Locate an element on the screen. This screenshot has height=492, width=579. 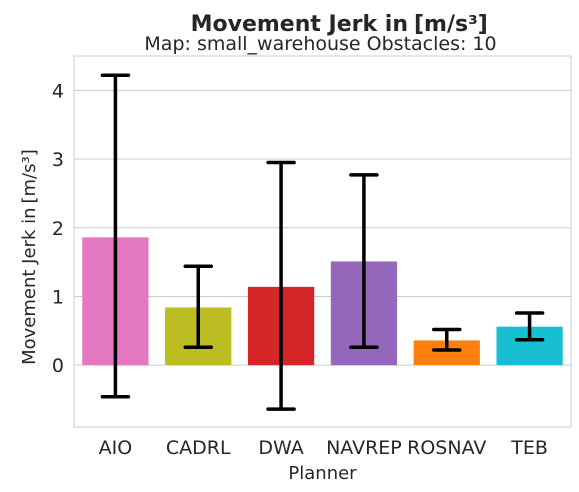
error-bar-teb is located at coordinates (529, 326).